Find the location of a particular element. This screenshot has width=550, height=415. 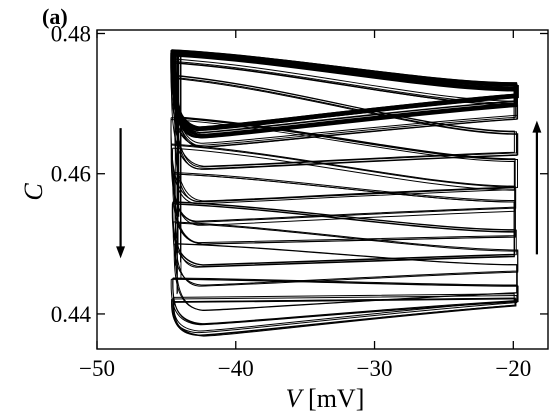

x-axis-variable: V is located at coordinates (295, 398).